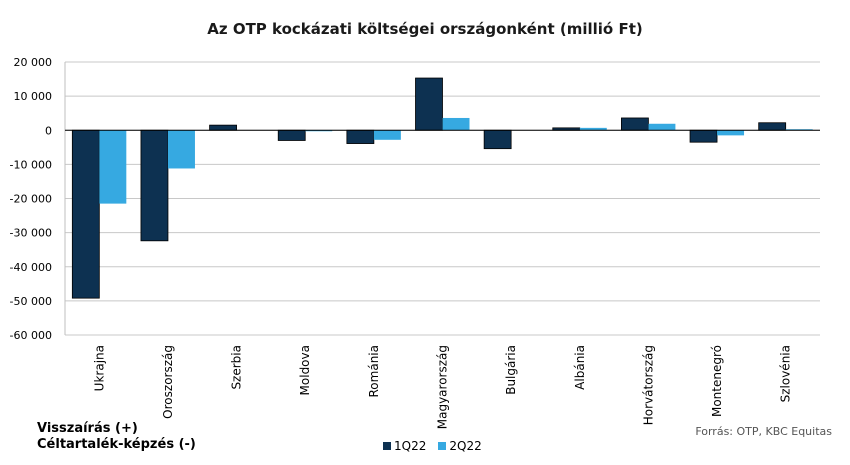 This screenshot has width=850, height=465. I want to click on x-tick-label: Moldova, so click(305, 370).